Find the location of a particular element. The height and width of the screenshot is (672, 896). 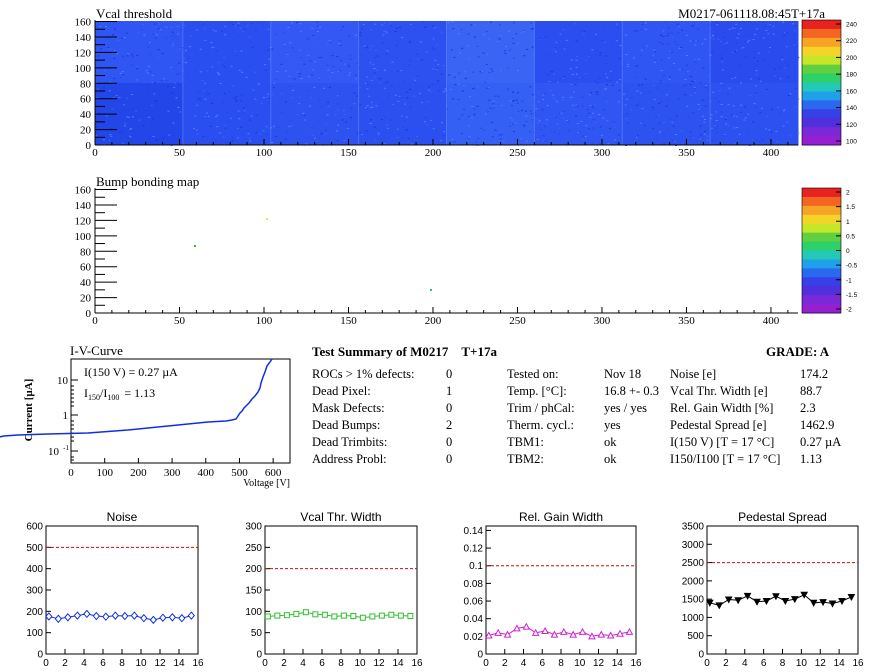

trend-y-tick-label: 0 is located at coordinates (480, 655).